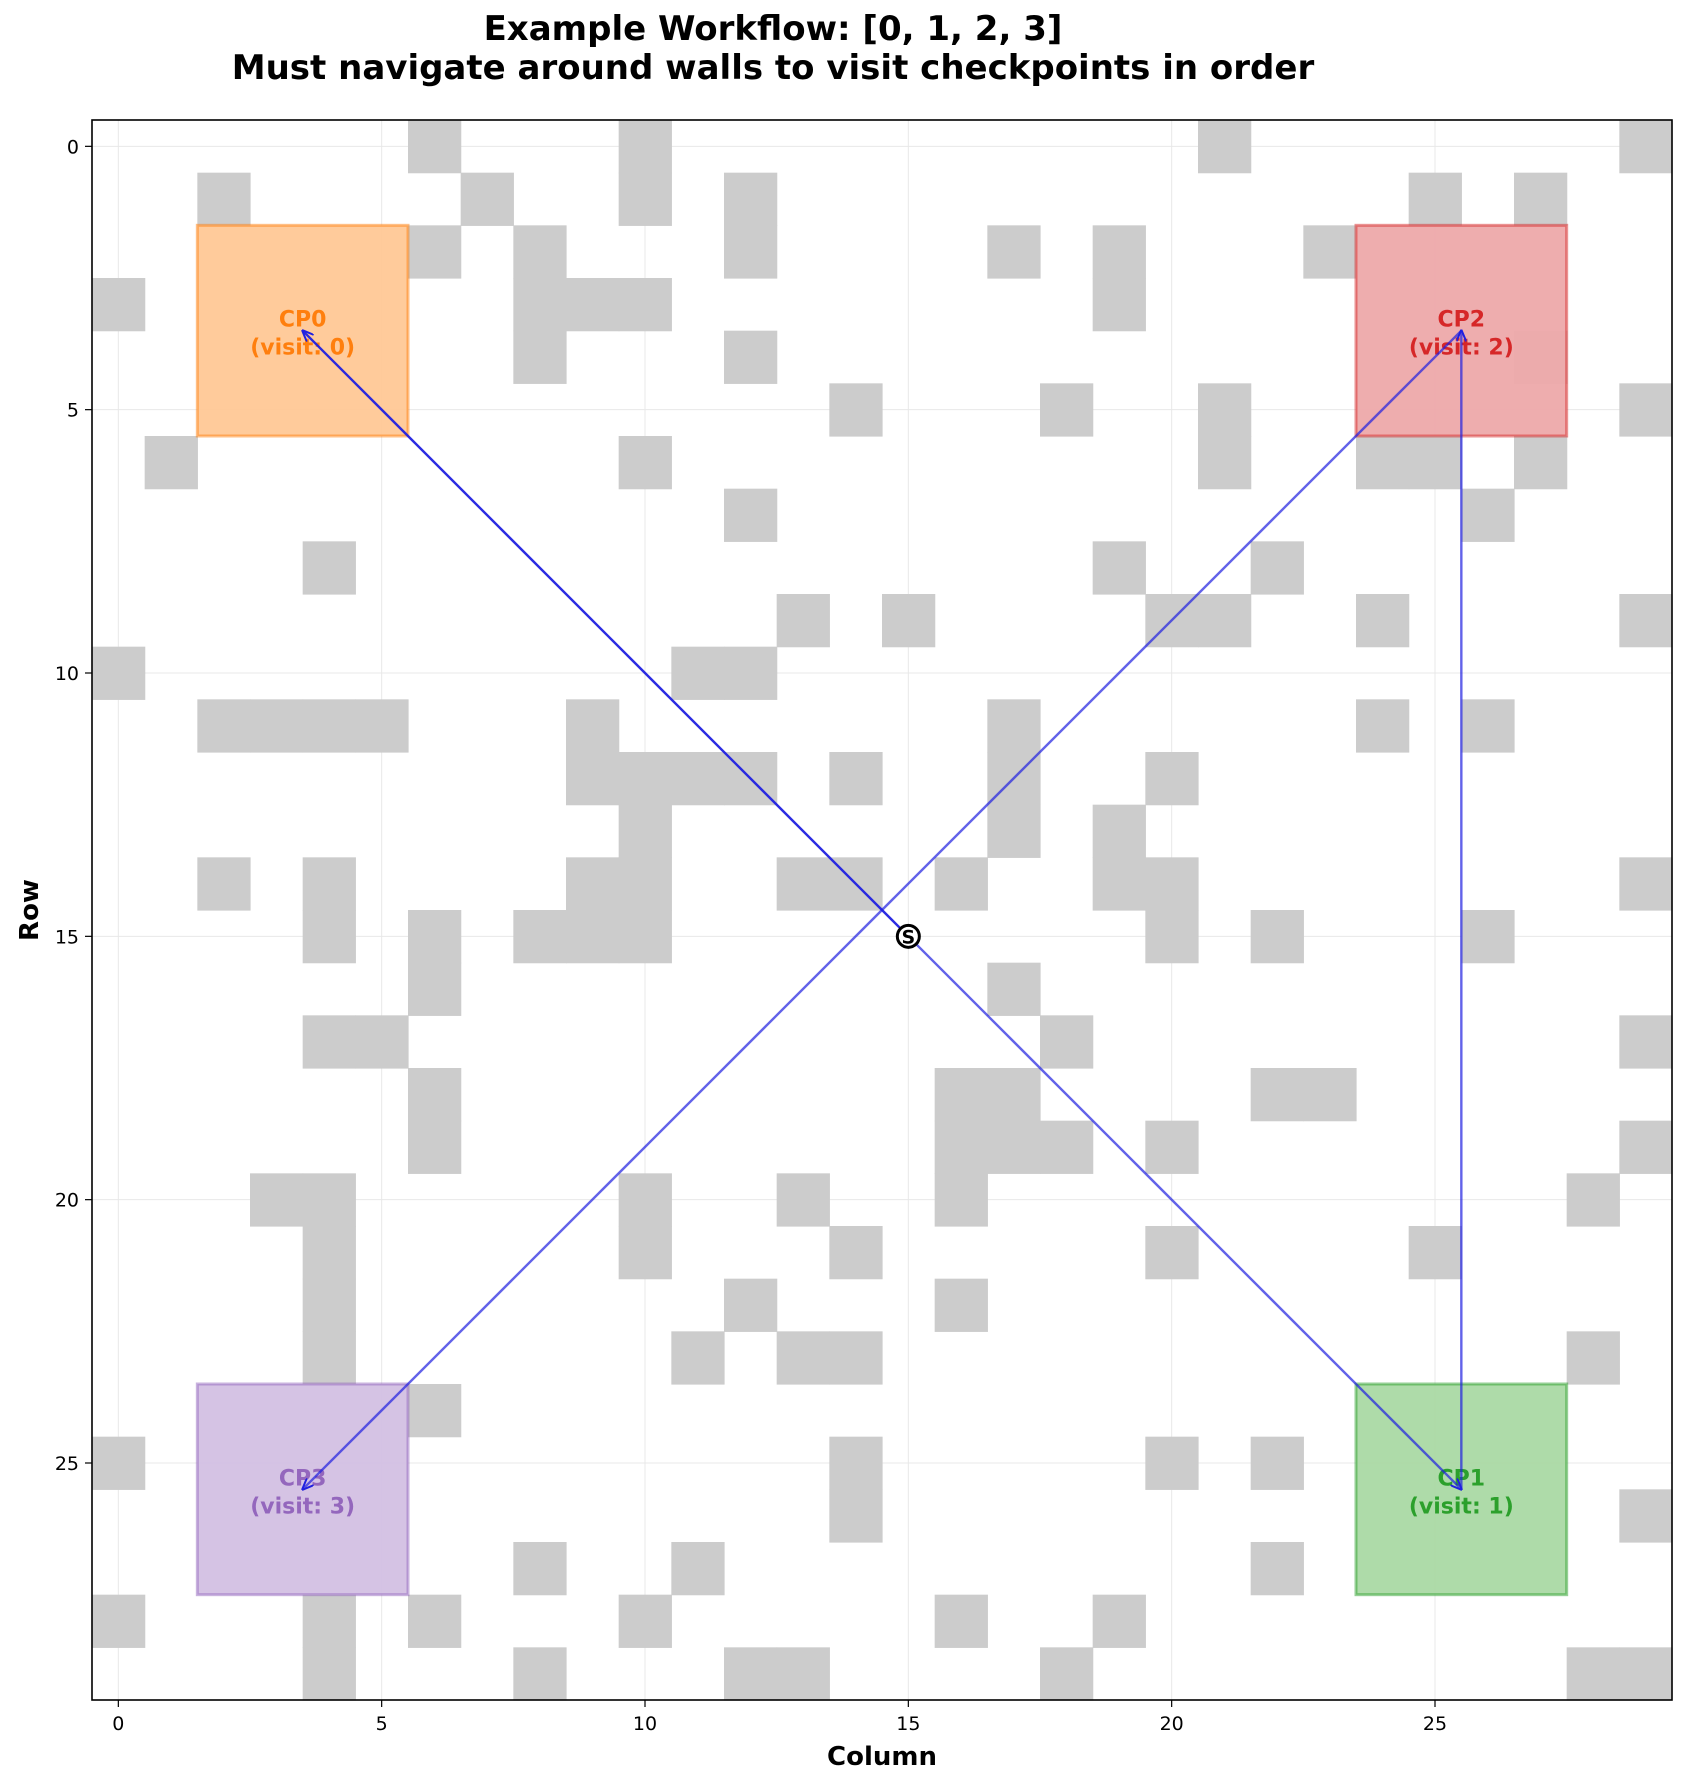  I want to click on x-tick-label: 10, so click(645, 1724).